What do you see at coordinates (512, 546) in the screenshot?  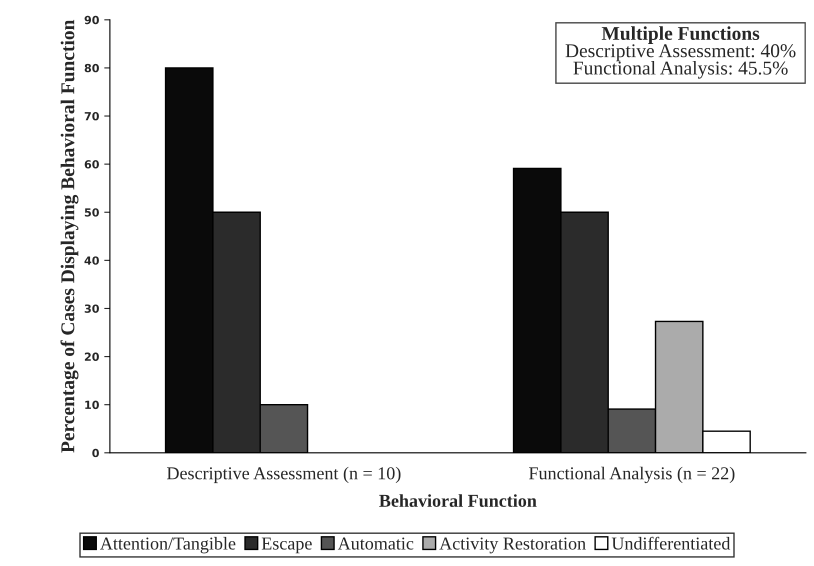 I see `legend-label: Activity Restoration` at bounding box center [512, 546].